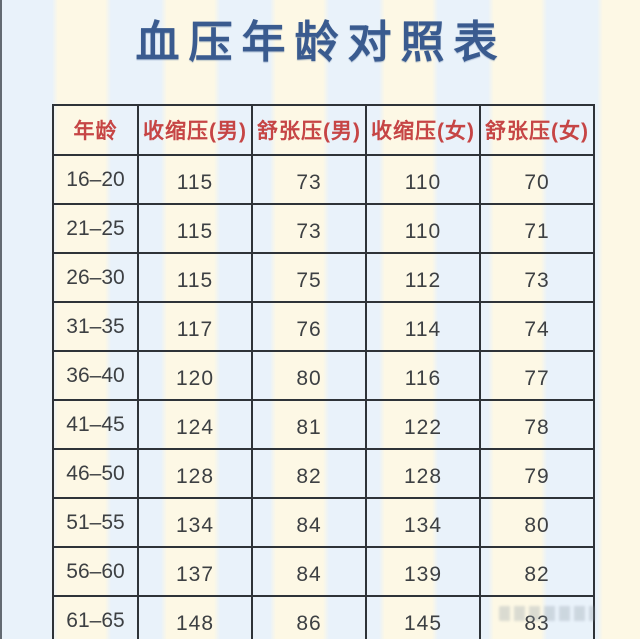 The image size is (640, 639). I want to click on header-cell: 年龄, so click(95, 130).